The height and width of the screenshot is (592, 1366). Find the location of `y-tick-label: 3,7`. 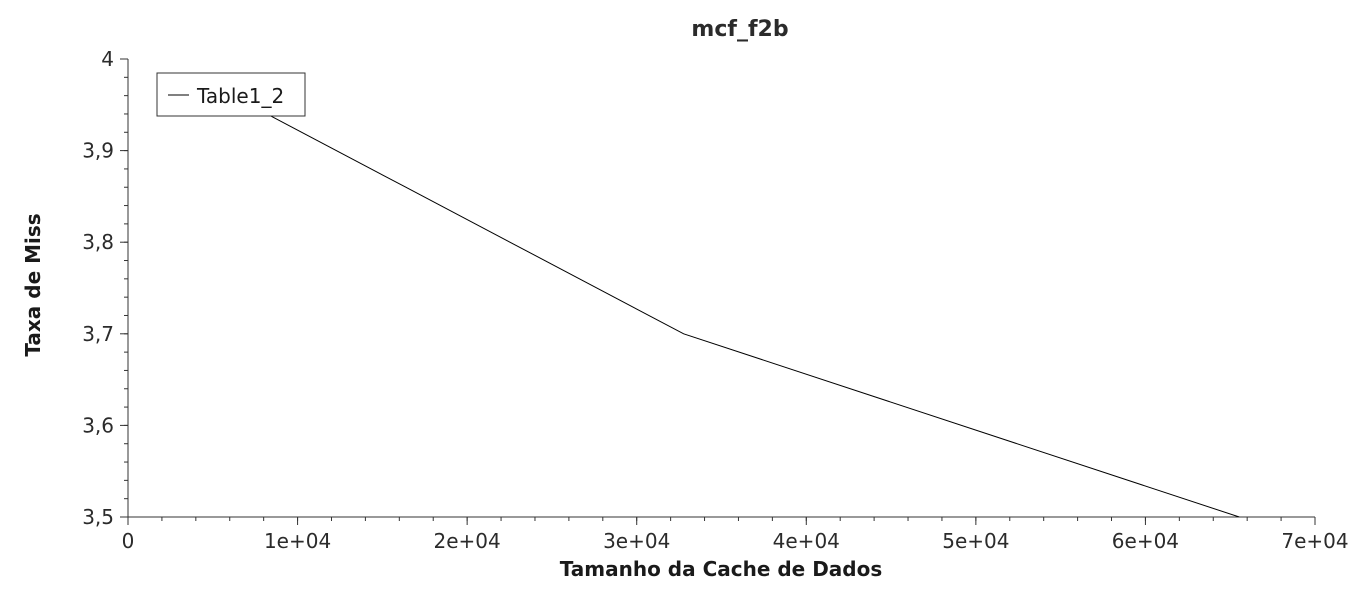

y-tick-label: 3,7 is located at coordinates (98, 334).